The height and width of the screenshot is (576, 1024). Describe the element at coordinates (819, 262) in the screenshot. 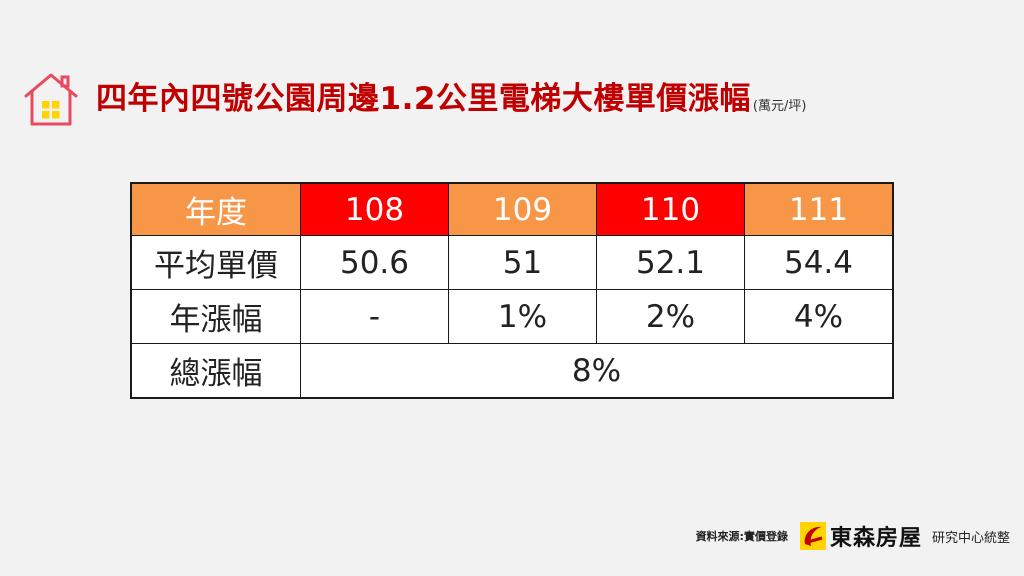

I see `table-cell: 54.4` at that location.